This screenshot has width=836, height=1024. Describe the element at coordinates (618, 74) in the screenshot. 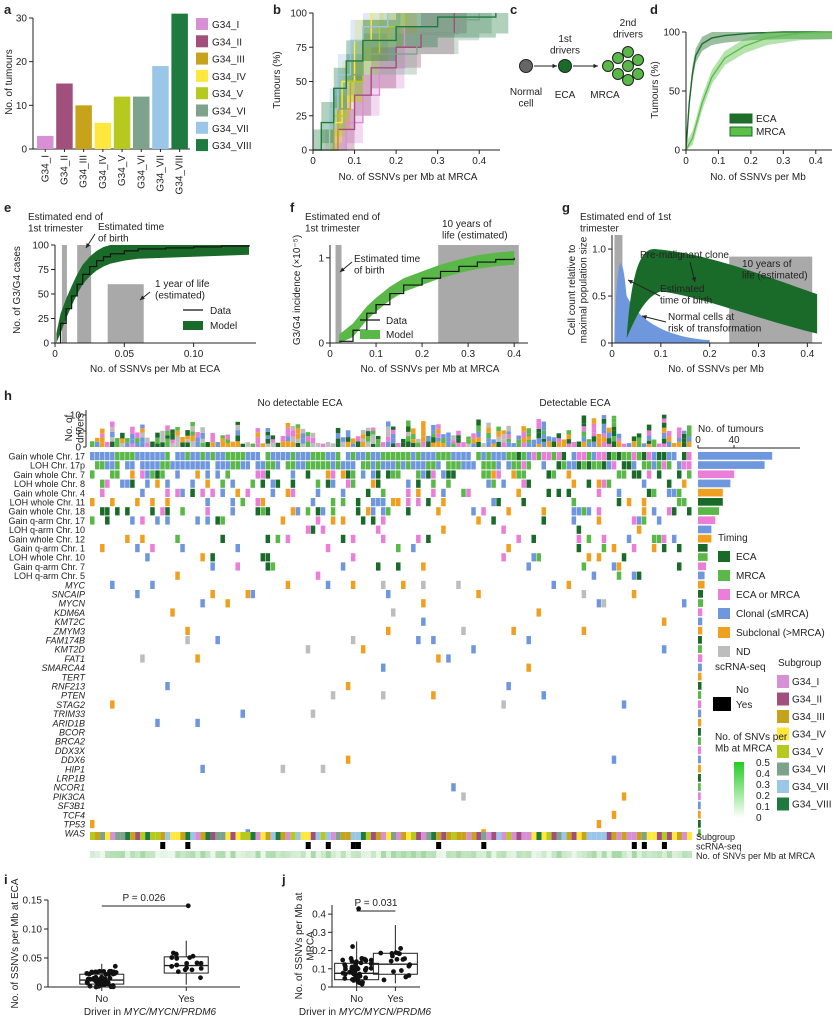

I see `mrca-cell-icon` at that location.